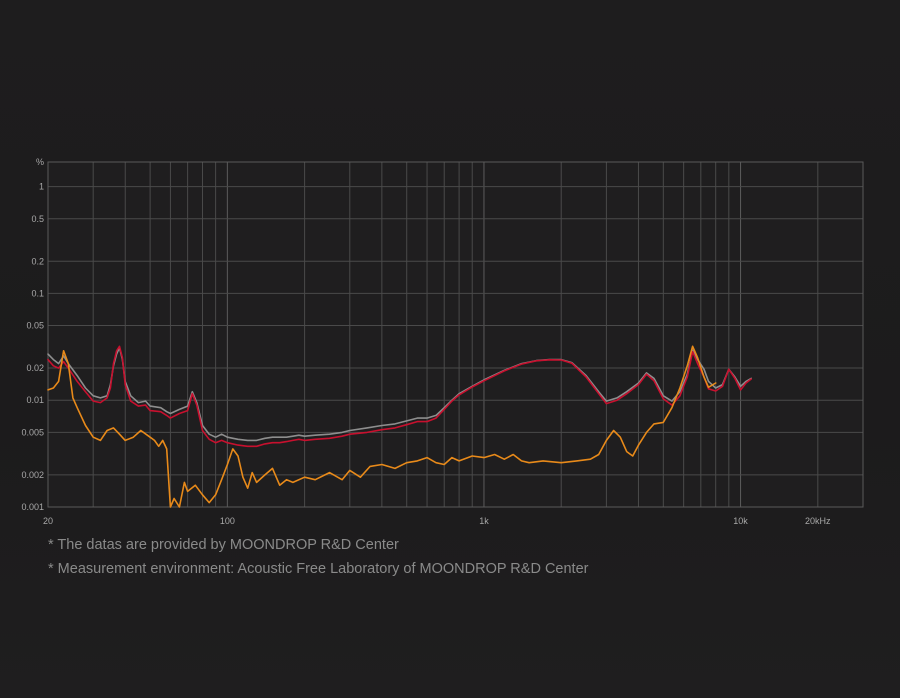  Describe the element at coordinates (37, 293) in the screenshot. I see `y-tick-label: 0.1` at that location.